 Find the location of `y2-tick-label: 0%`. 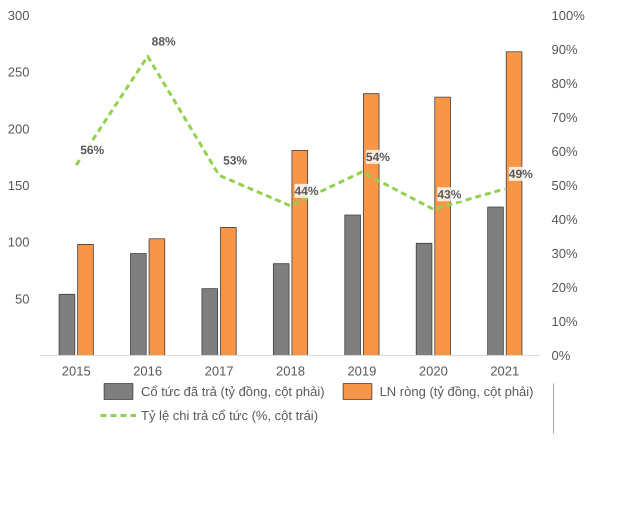

y2-tick-label: 0% is located at coordinates (561, 355).